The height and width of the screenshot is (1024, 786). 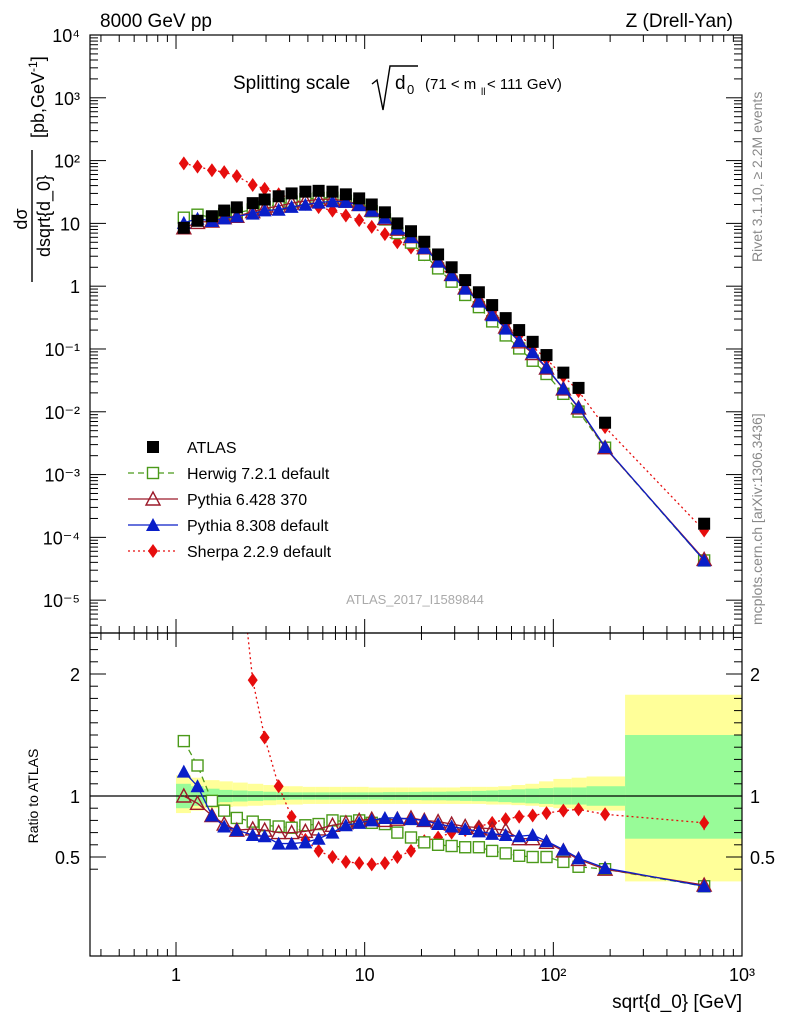 I want to click on sherpa-2-2-9-default-legend-label: Sherpa 2.2.9 default, so click(x=259, y=552).